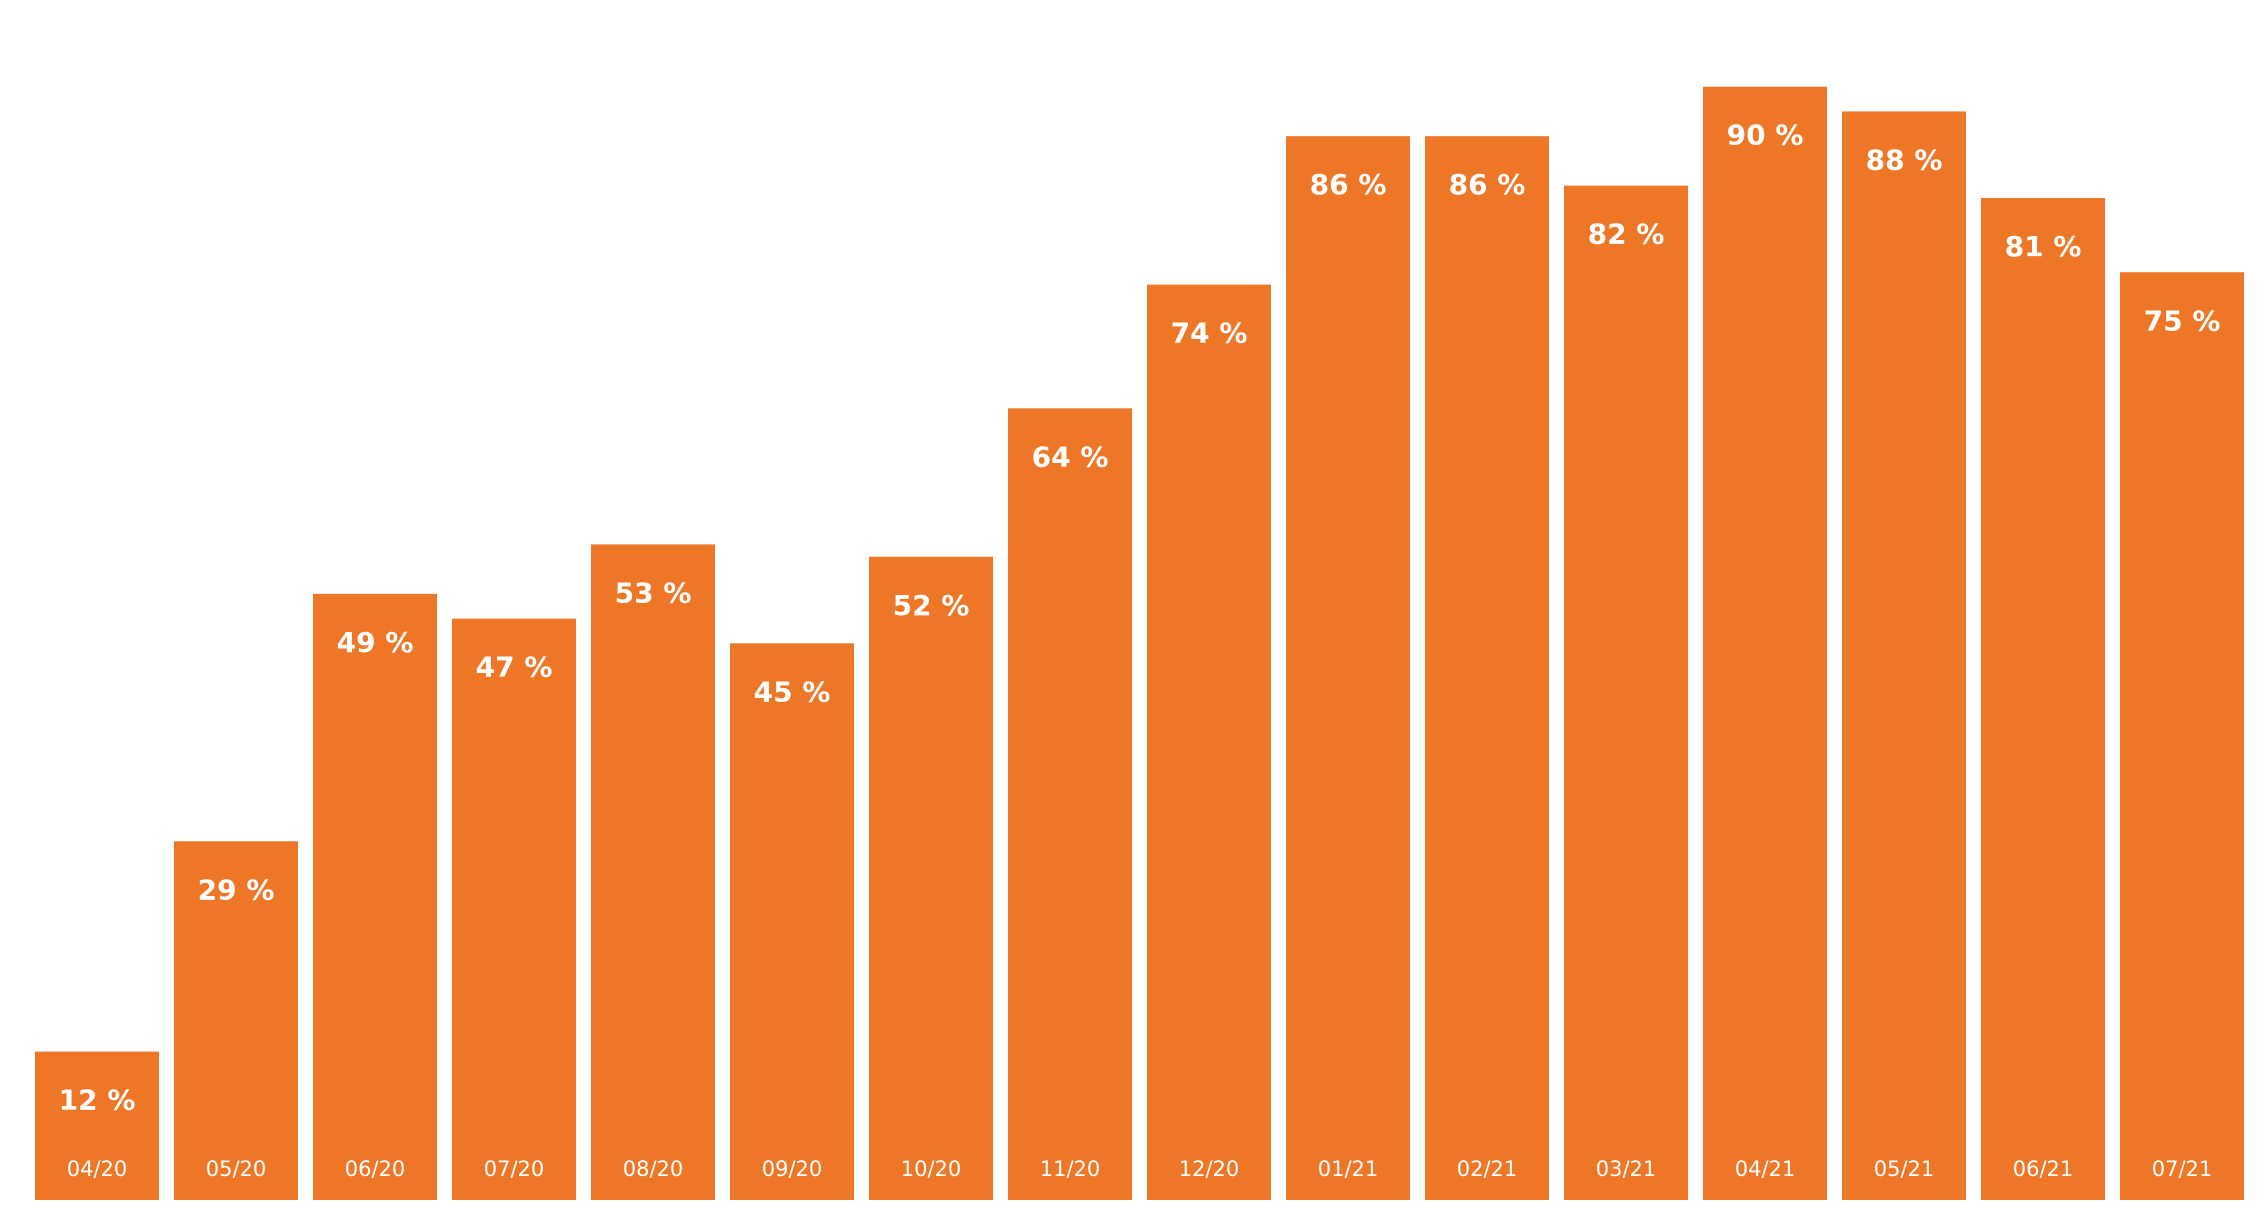 This screenshot has width=2265, height=1218. What do you see at coordinates (1487, 1169) in the screenshot?
I see `category-label: 02/21` at bounding box center [1487, 1169].